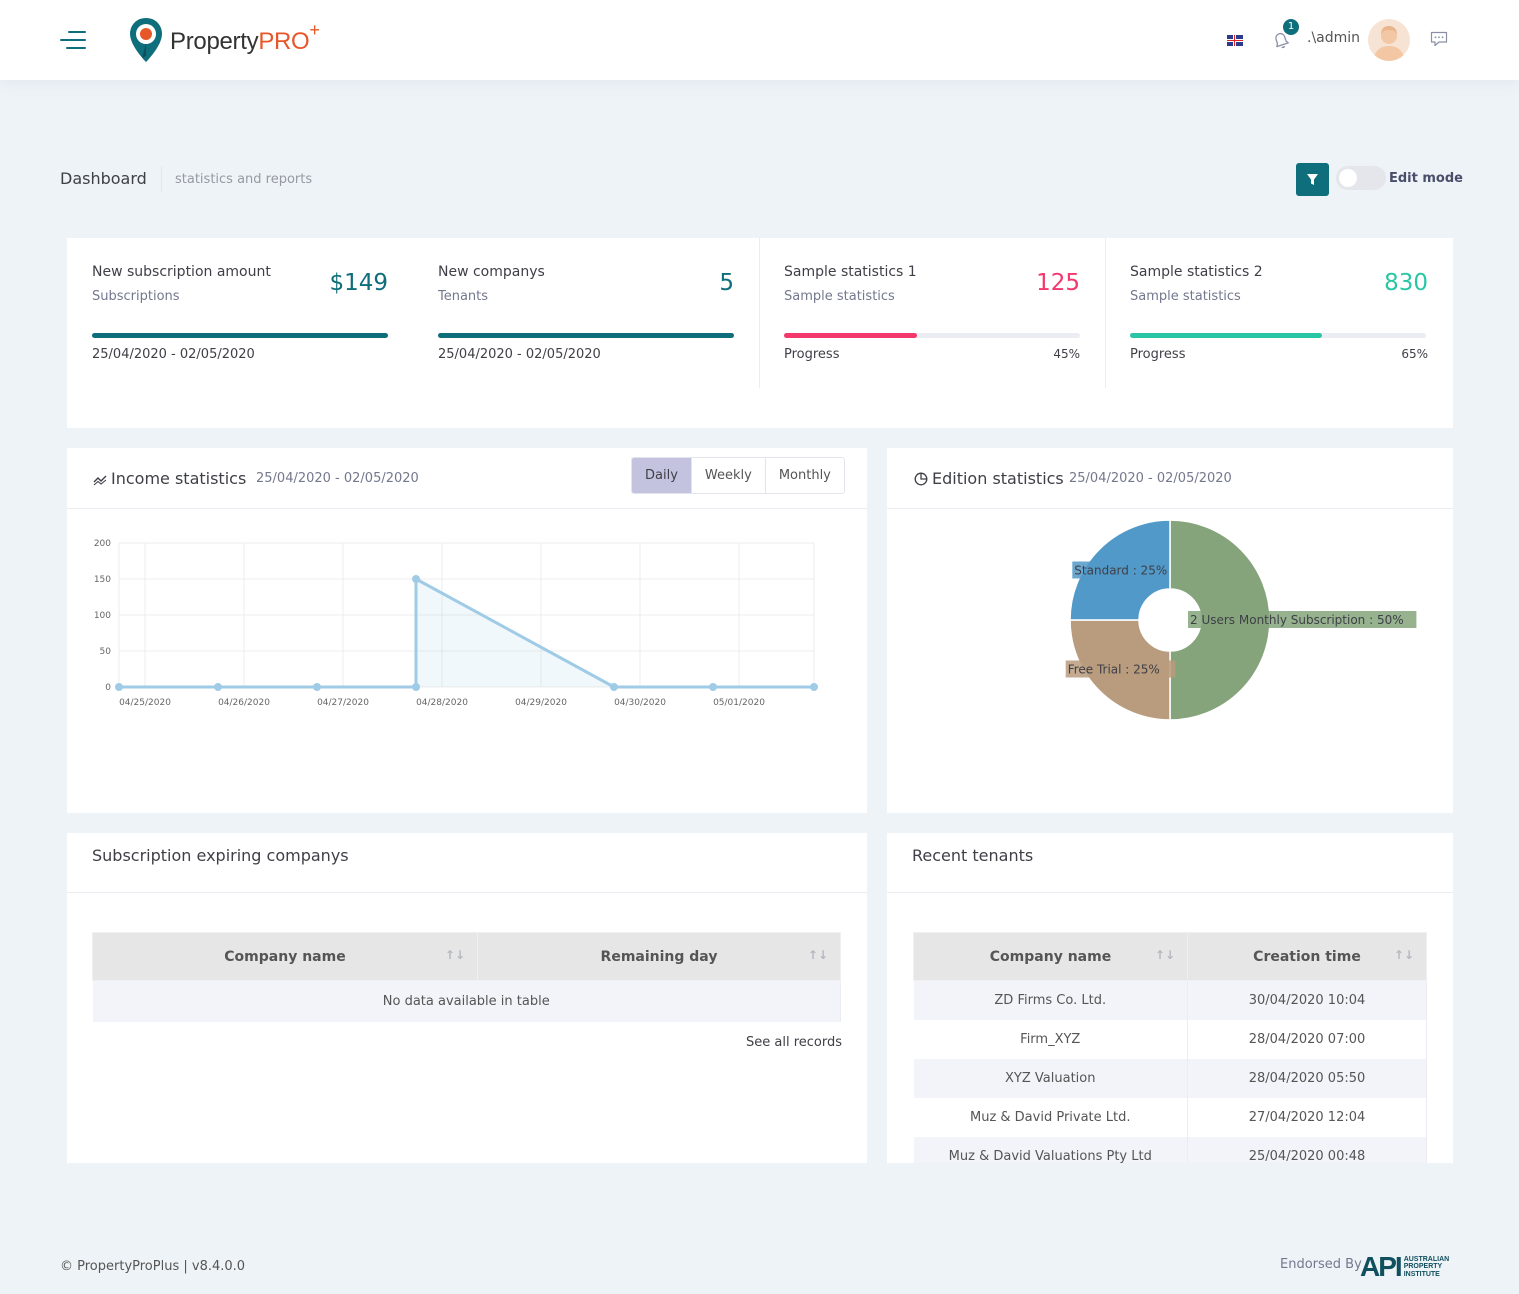  I want to click on y-tick-label: 50, so click(106, 652).